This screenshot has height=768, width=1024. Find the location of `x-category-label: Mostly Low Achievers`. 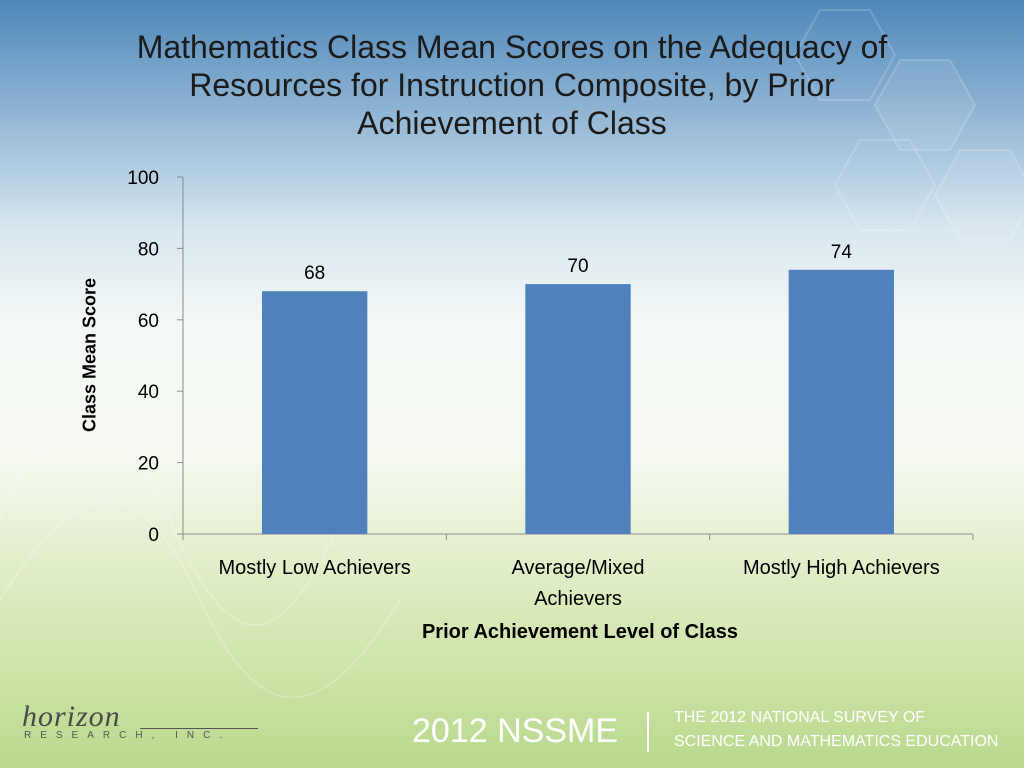

x-category-label: Mostly Low Achievers is located at coordinates (315, 568).